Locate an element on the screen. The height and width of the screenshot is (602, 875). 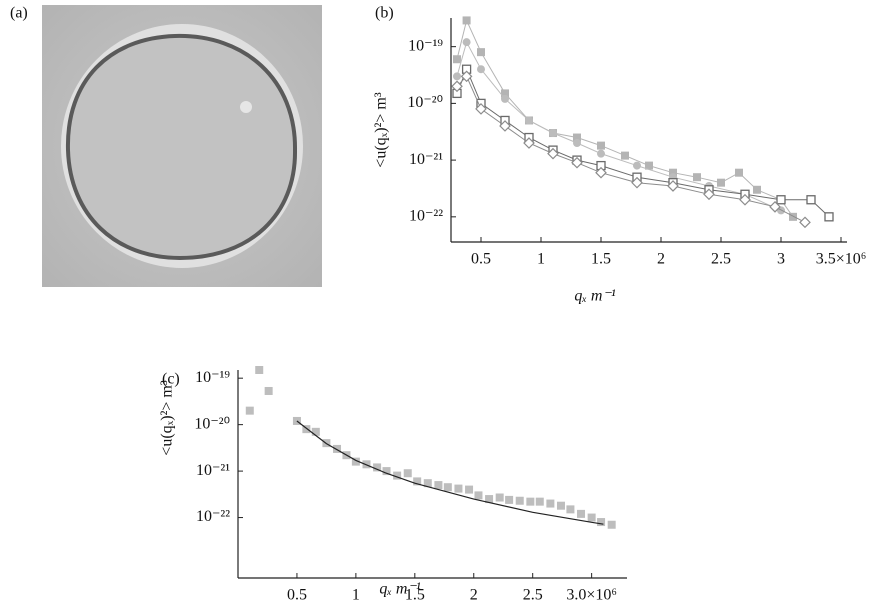
x-axis-label: qₓ m⁻¹ is located at coordinates (400, 589).